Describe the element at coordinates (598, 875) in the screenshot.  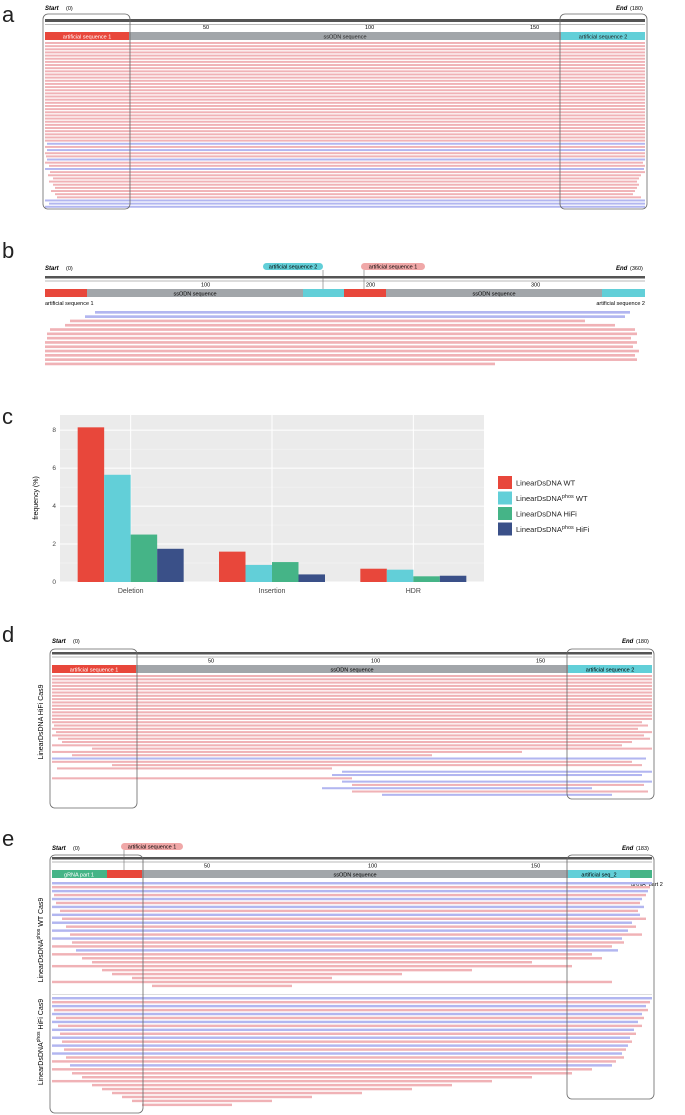
I see `segment-label: artificial seq_2` at that location.